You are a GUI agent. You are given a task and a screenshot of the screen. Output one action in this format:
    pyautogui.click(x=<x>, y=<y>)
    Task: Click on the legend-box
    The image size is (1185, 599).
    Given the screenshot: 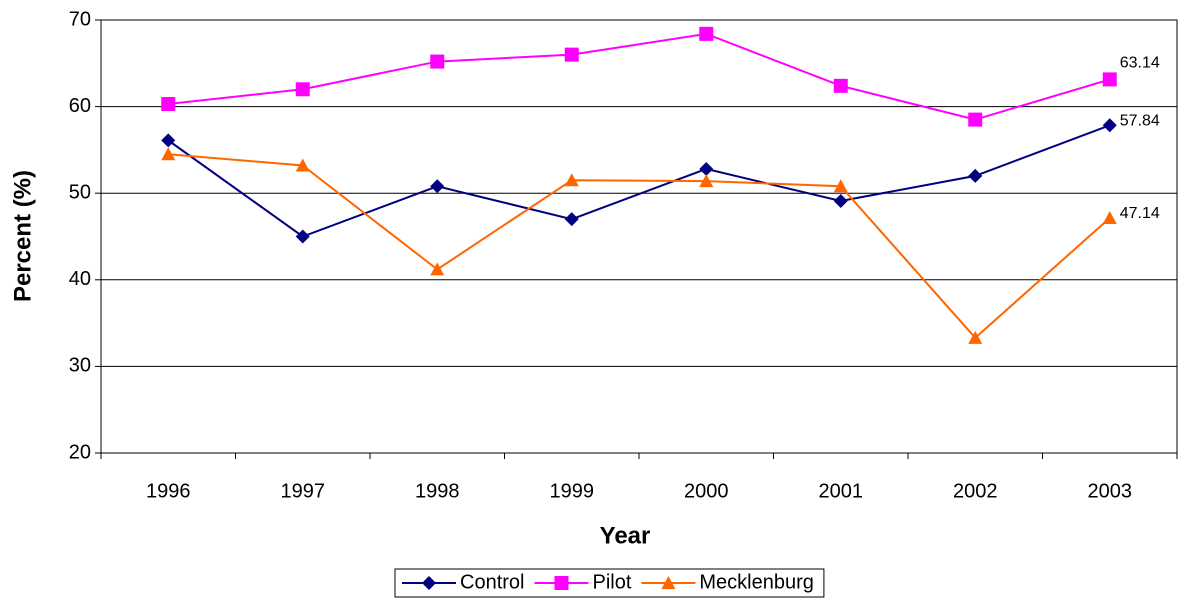 What is the action you would take?
    pyautogui.click(x=609, y=583)
    